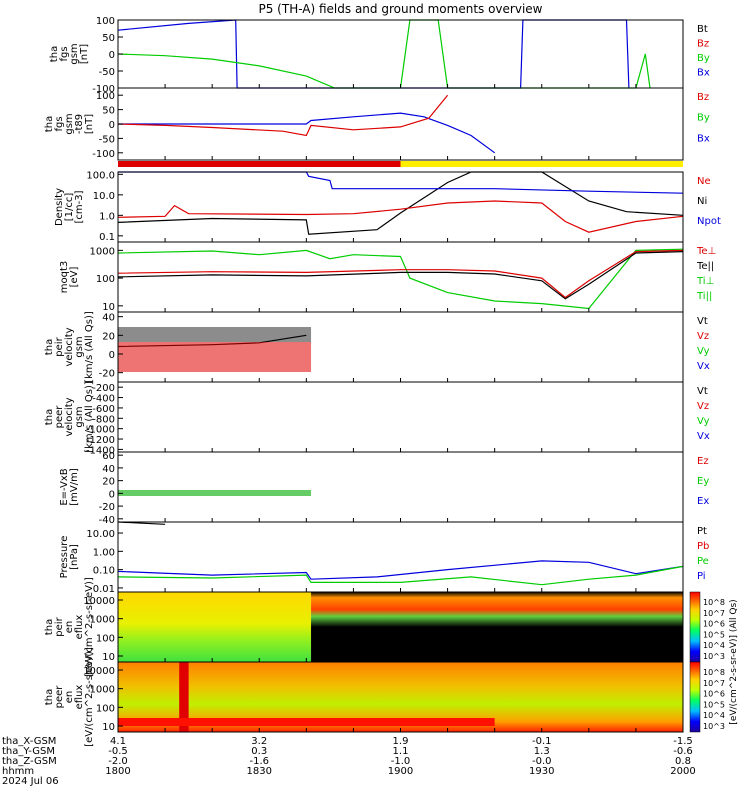  I want to click on legend-entry: Ti⊥, so click(705, 281).